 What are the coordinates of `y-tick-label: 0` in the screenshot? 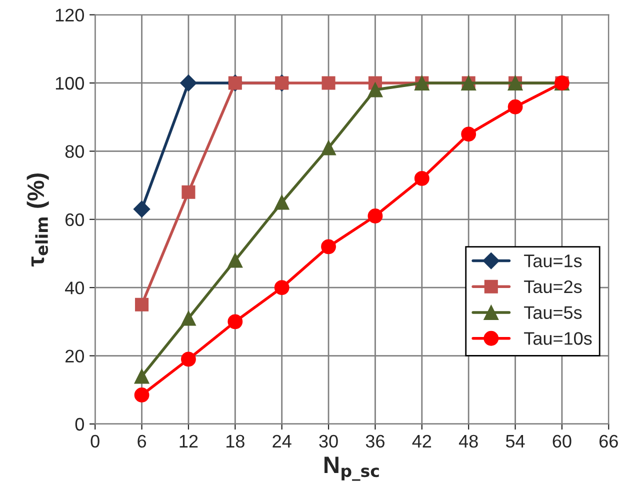 It's located at (79, 424).